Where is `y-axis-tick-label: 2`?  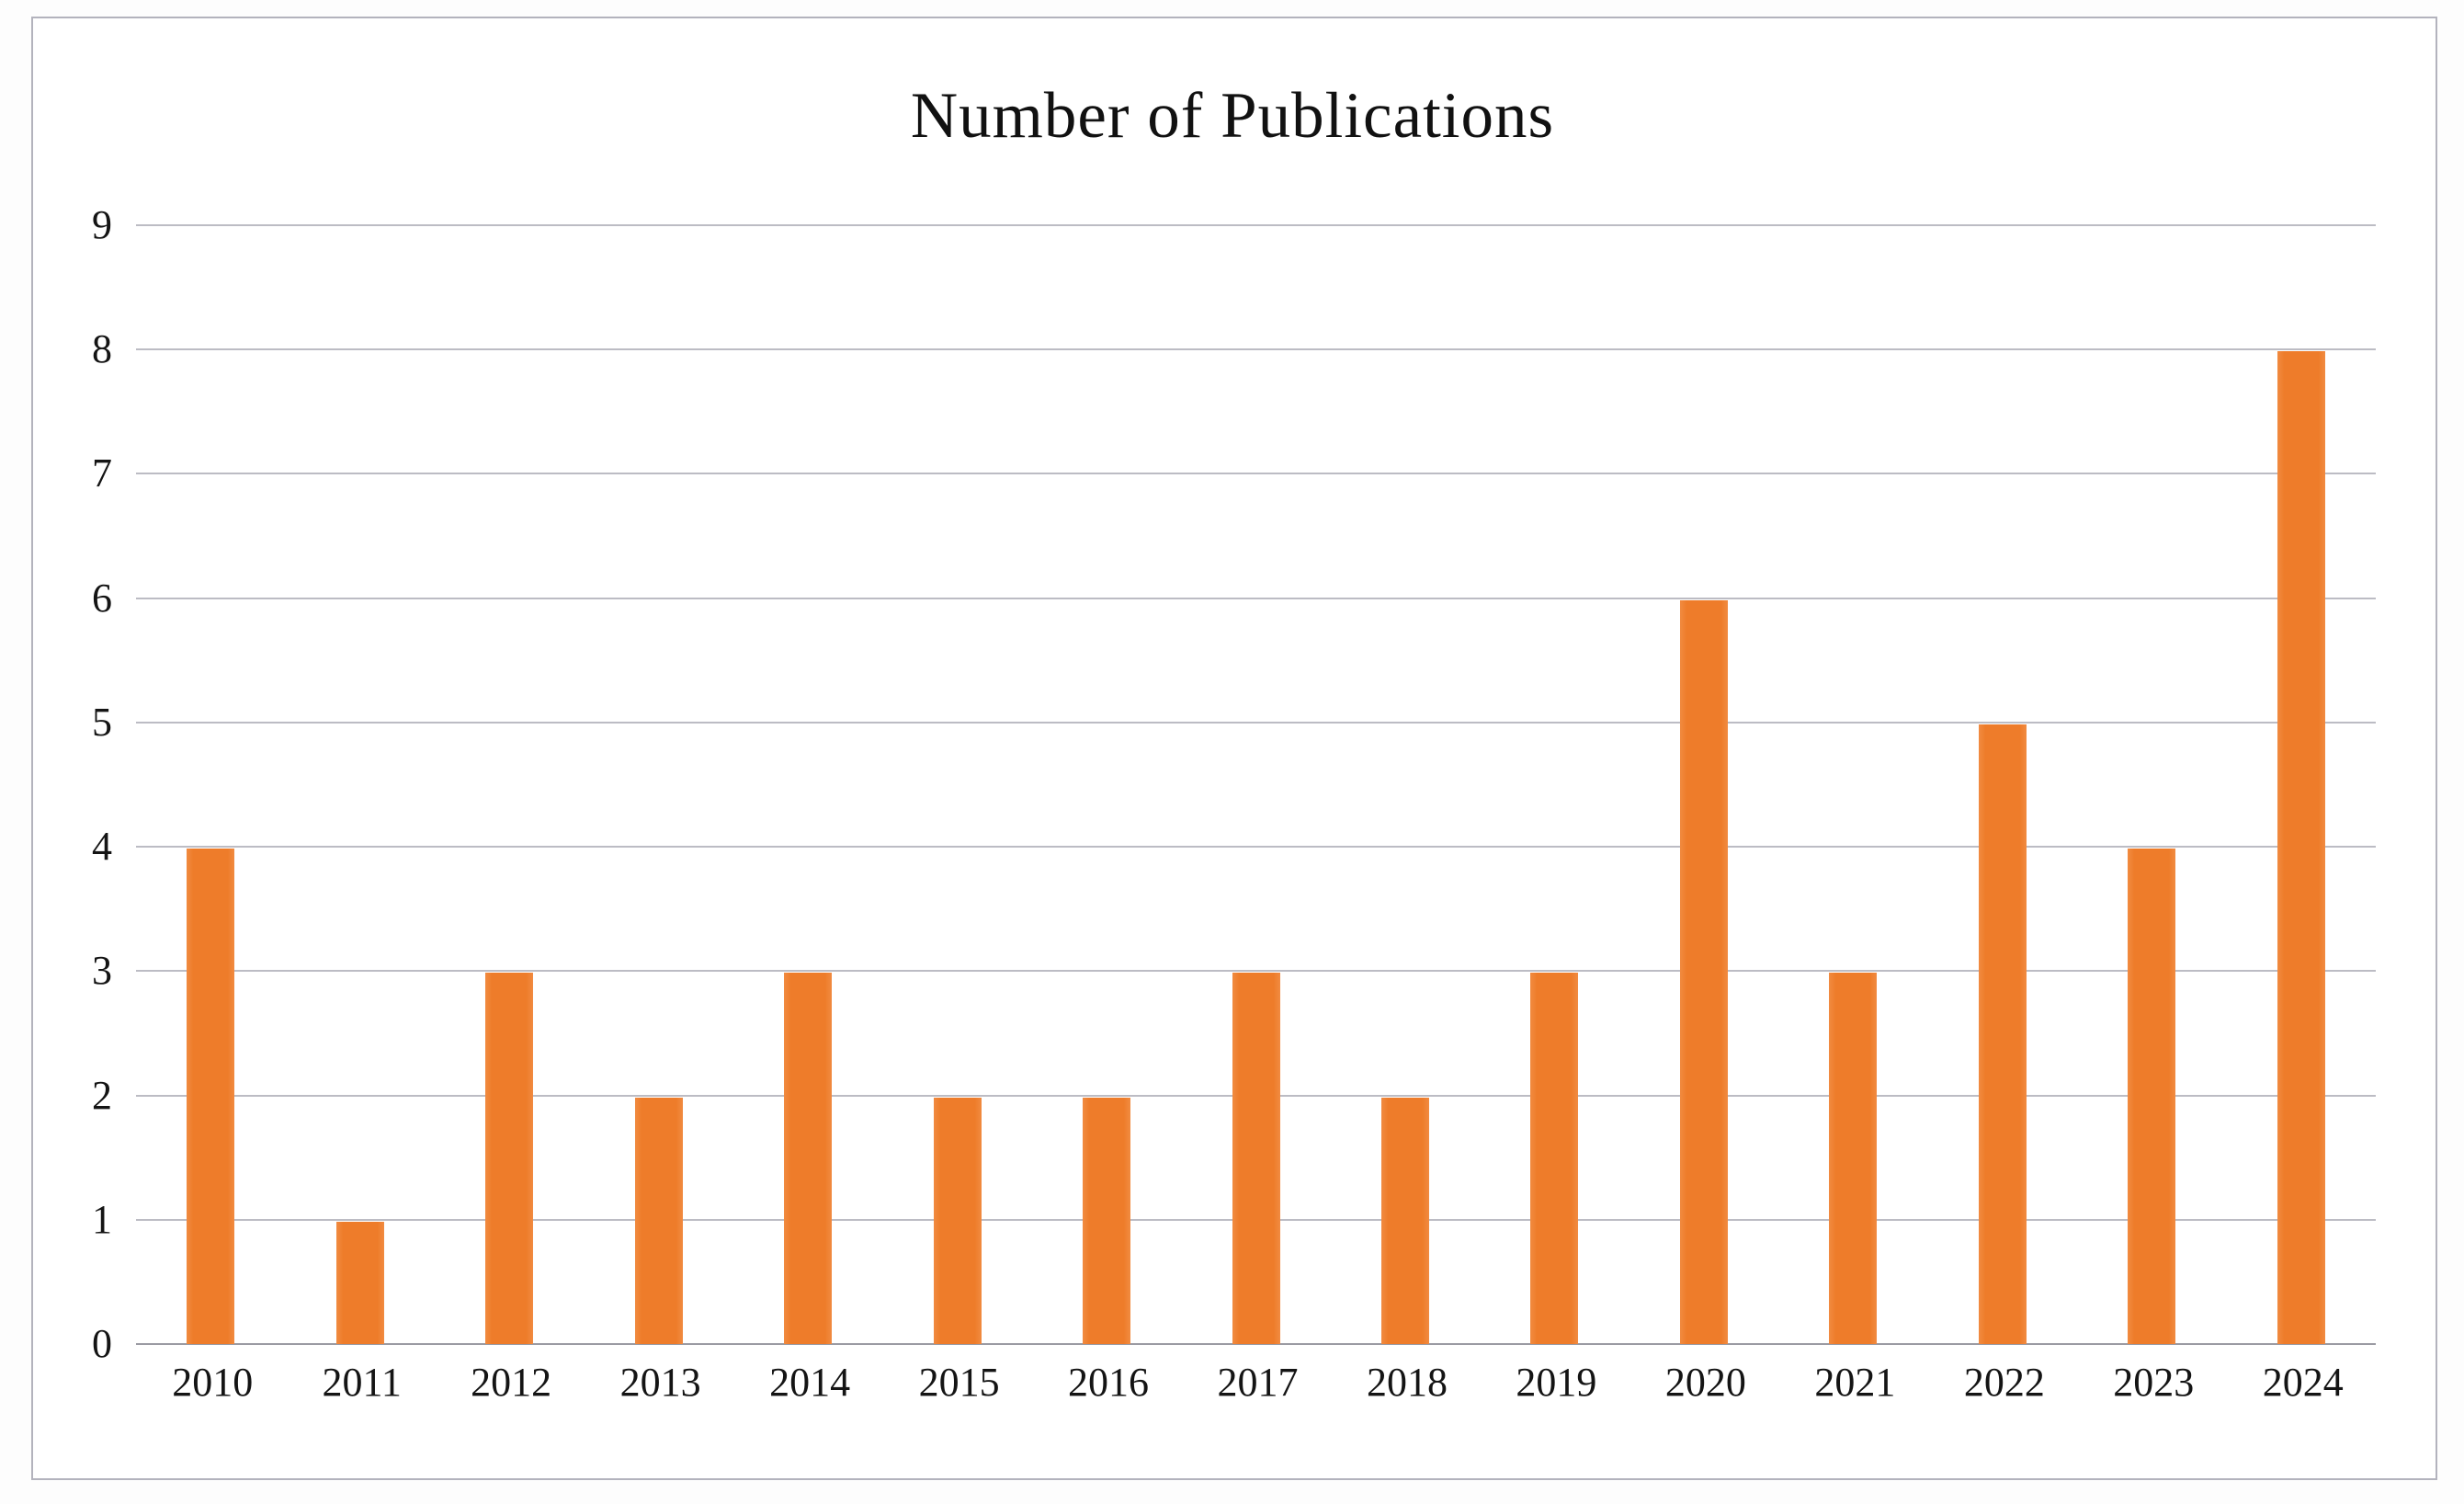
y-axis-tick-label: 2 is located at coordinates (102, 1095).